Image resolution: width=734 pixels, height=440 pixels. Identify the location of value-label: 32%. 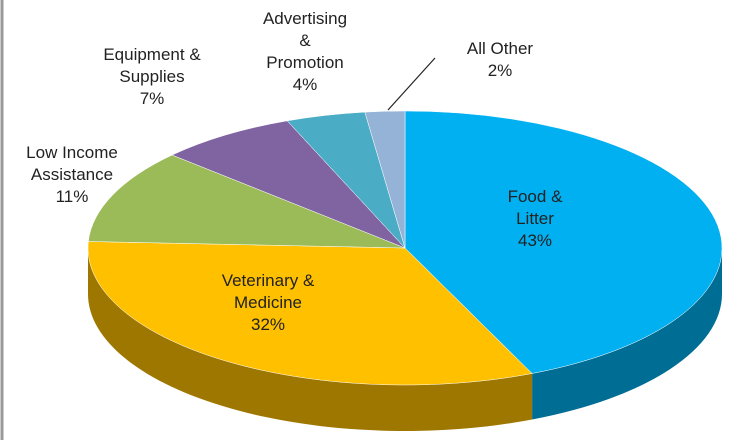
(268, 324).